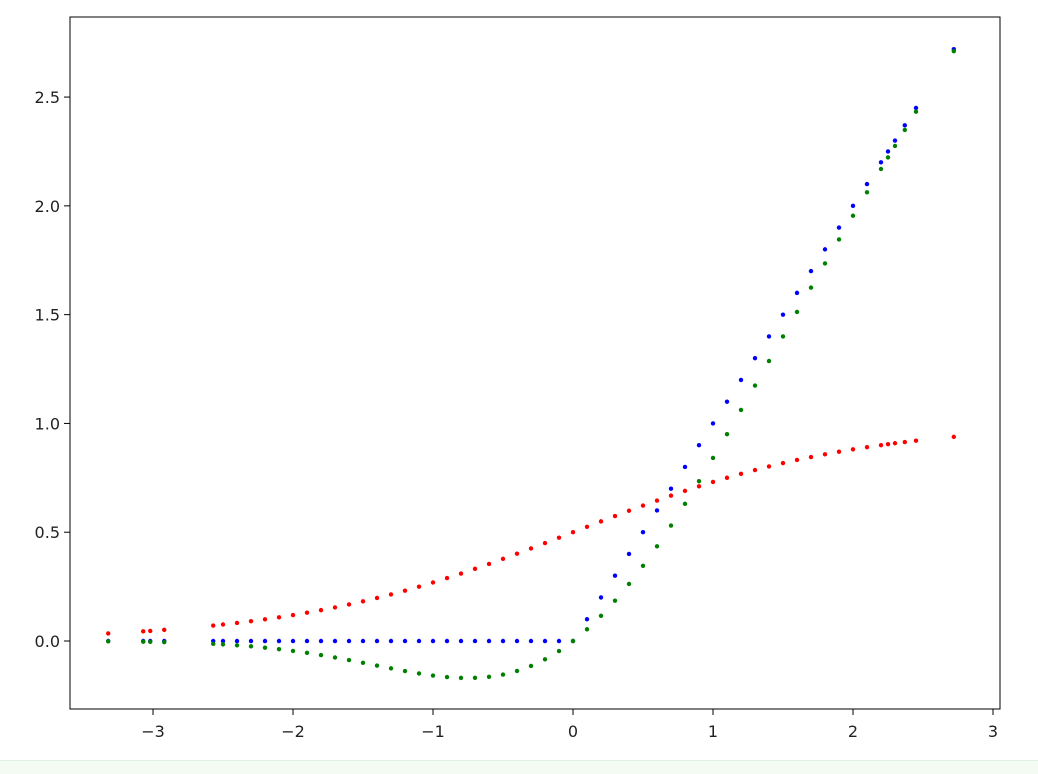  I want to click on y-tick-label: 2.5, so click(47, 97).